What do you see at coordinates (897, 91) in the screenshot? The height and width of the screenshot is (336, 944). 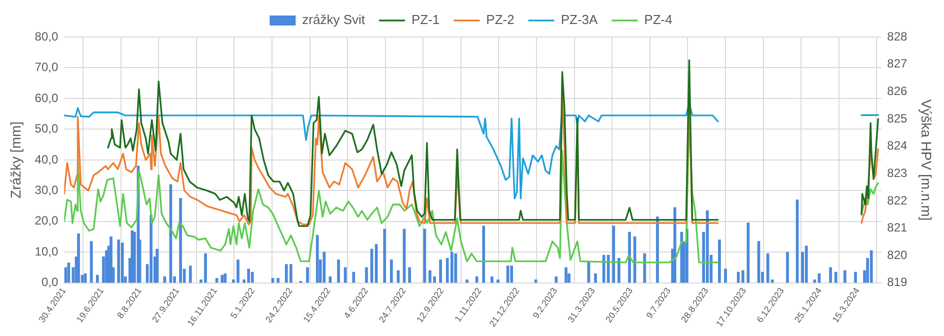 I see `y2-tick-label: 826` at bounding box center [897, 91].